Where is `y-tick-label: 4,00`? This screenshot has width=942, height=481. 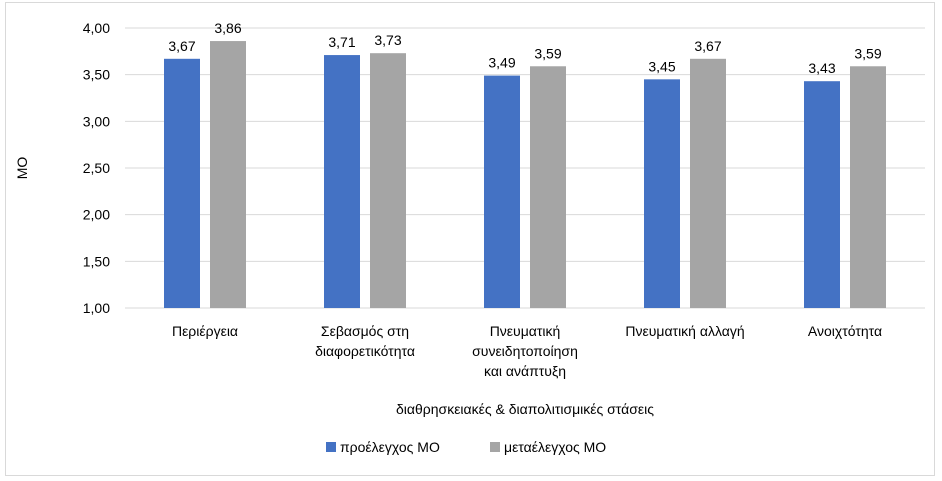
y-tick-label: 4,00 is located at coordinates (96, 28).